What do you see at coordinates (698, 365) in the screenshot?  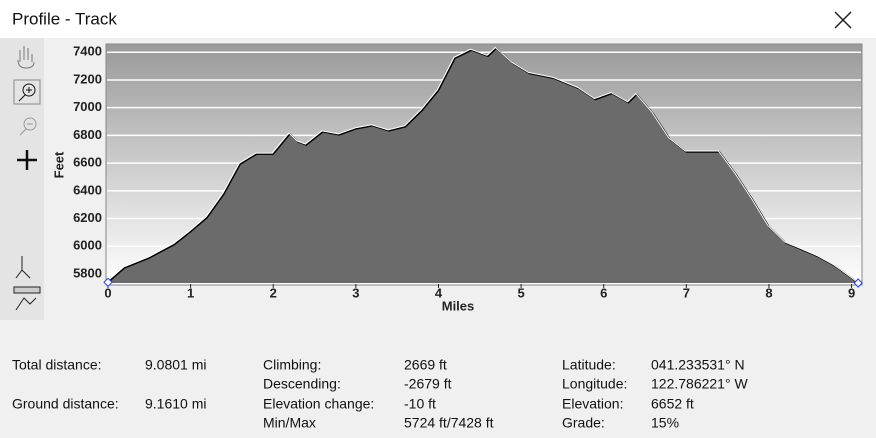 I see `stat-value: 041.233531° N` at bounding box center [698, 365].